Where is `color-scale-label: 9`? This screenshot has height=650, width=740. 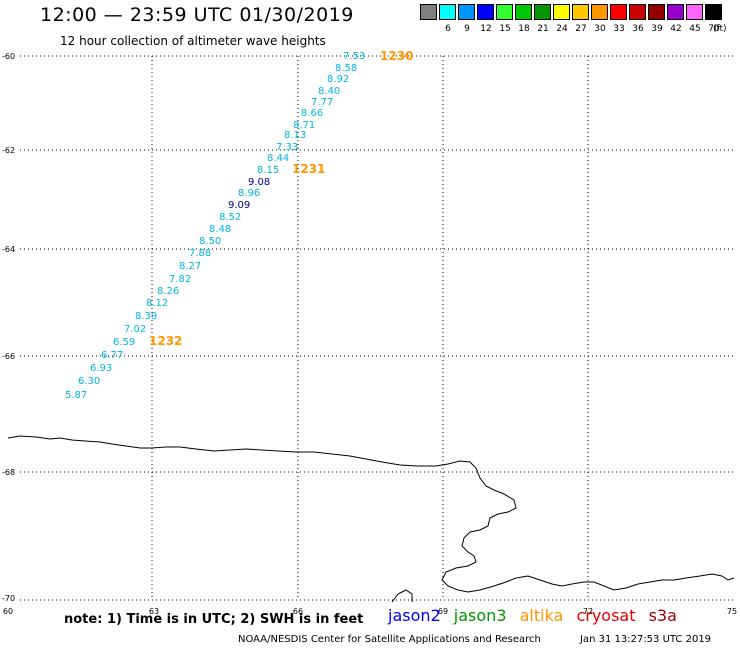 color-scale-label: 9 is located at coordinates (467, 29).